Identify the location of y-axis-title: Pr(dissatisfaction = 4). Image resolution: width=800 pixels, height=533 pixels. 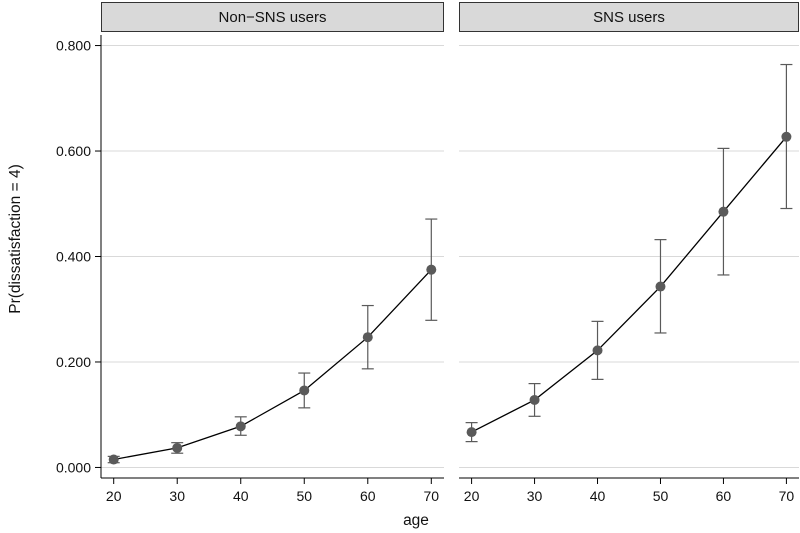
(15, 238).